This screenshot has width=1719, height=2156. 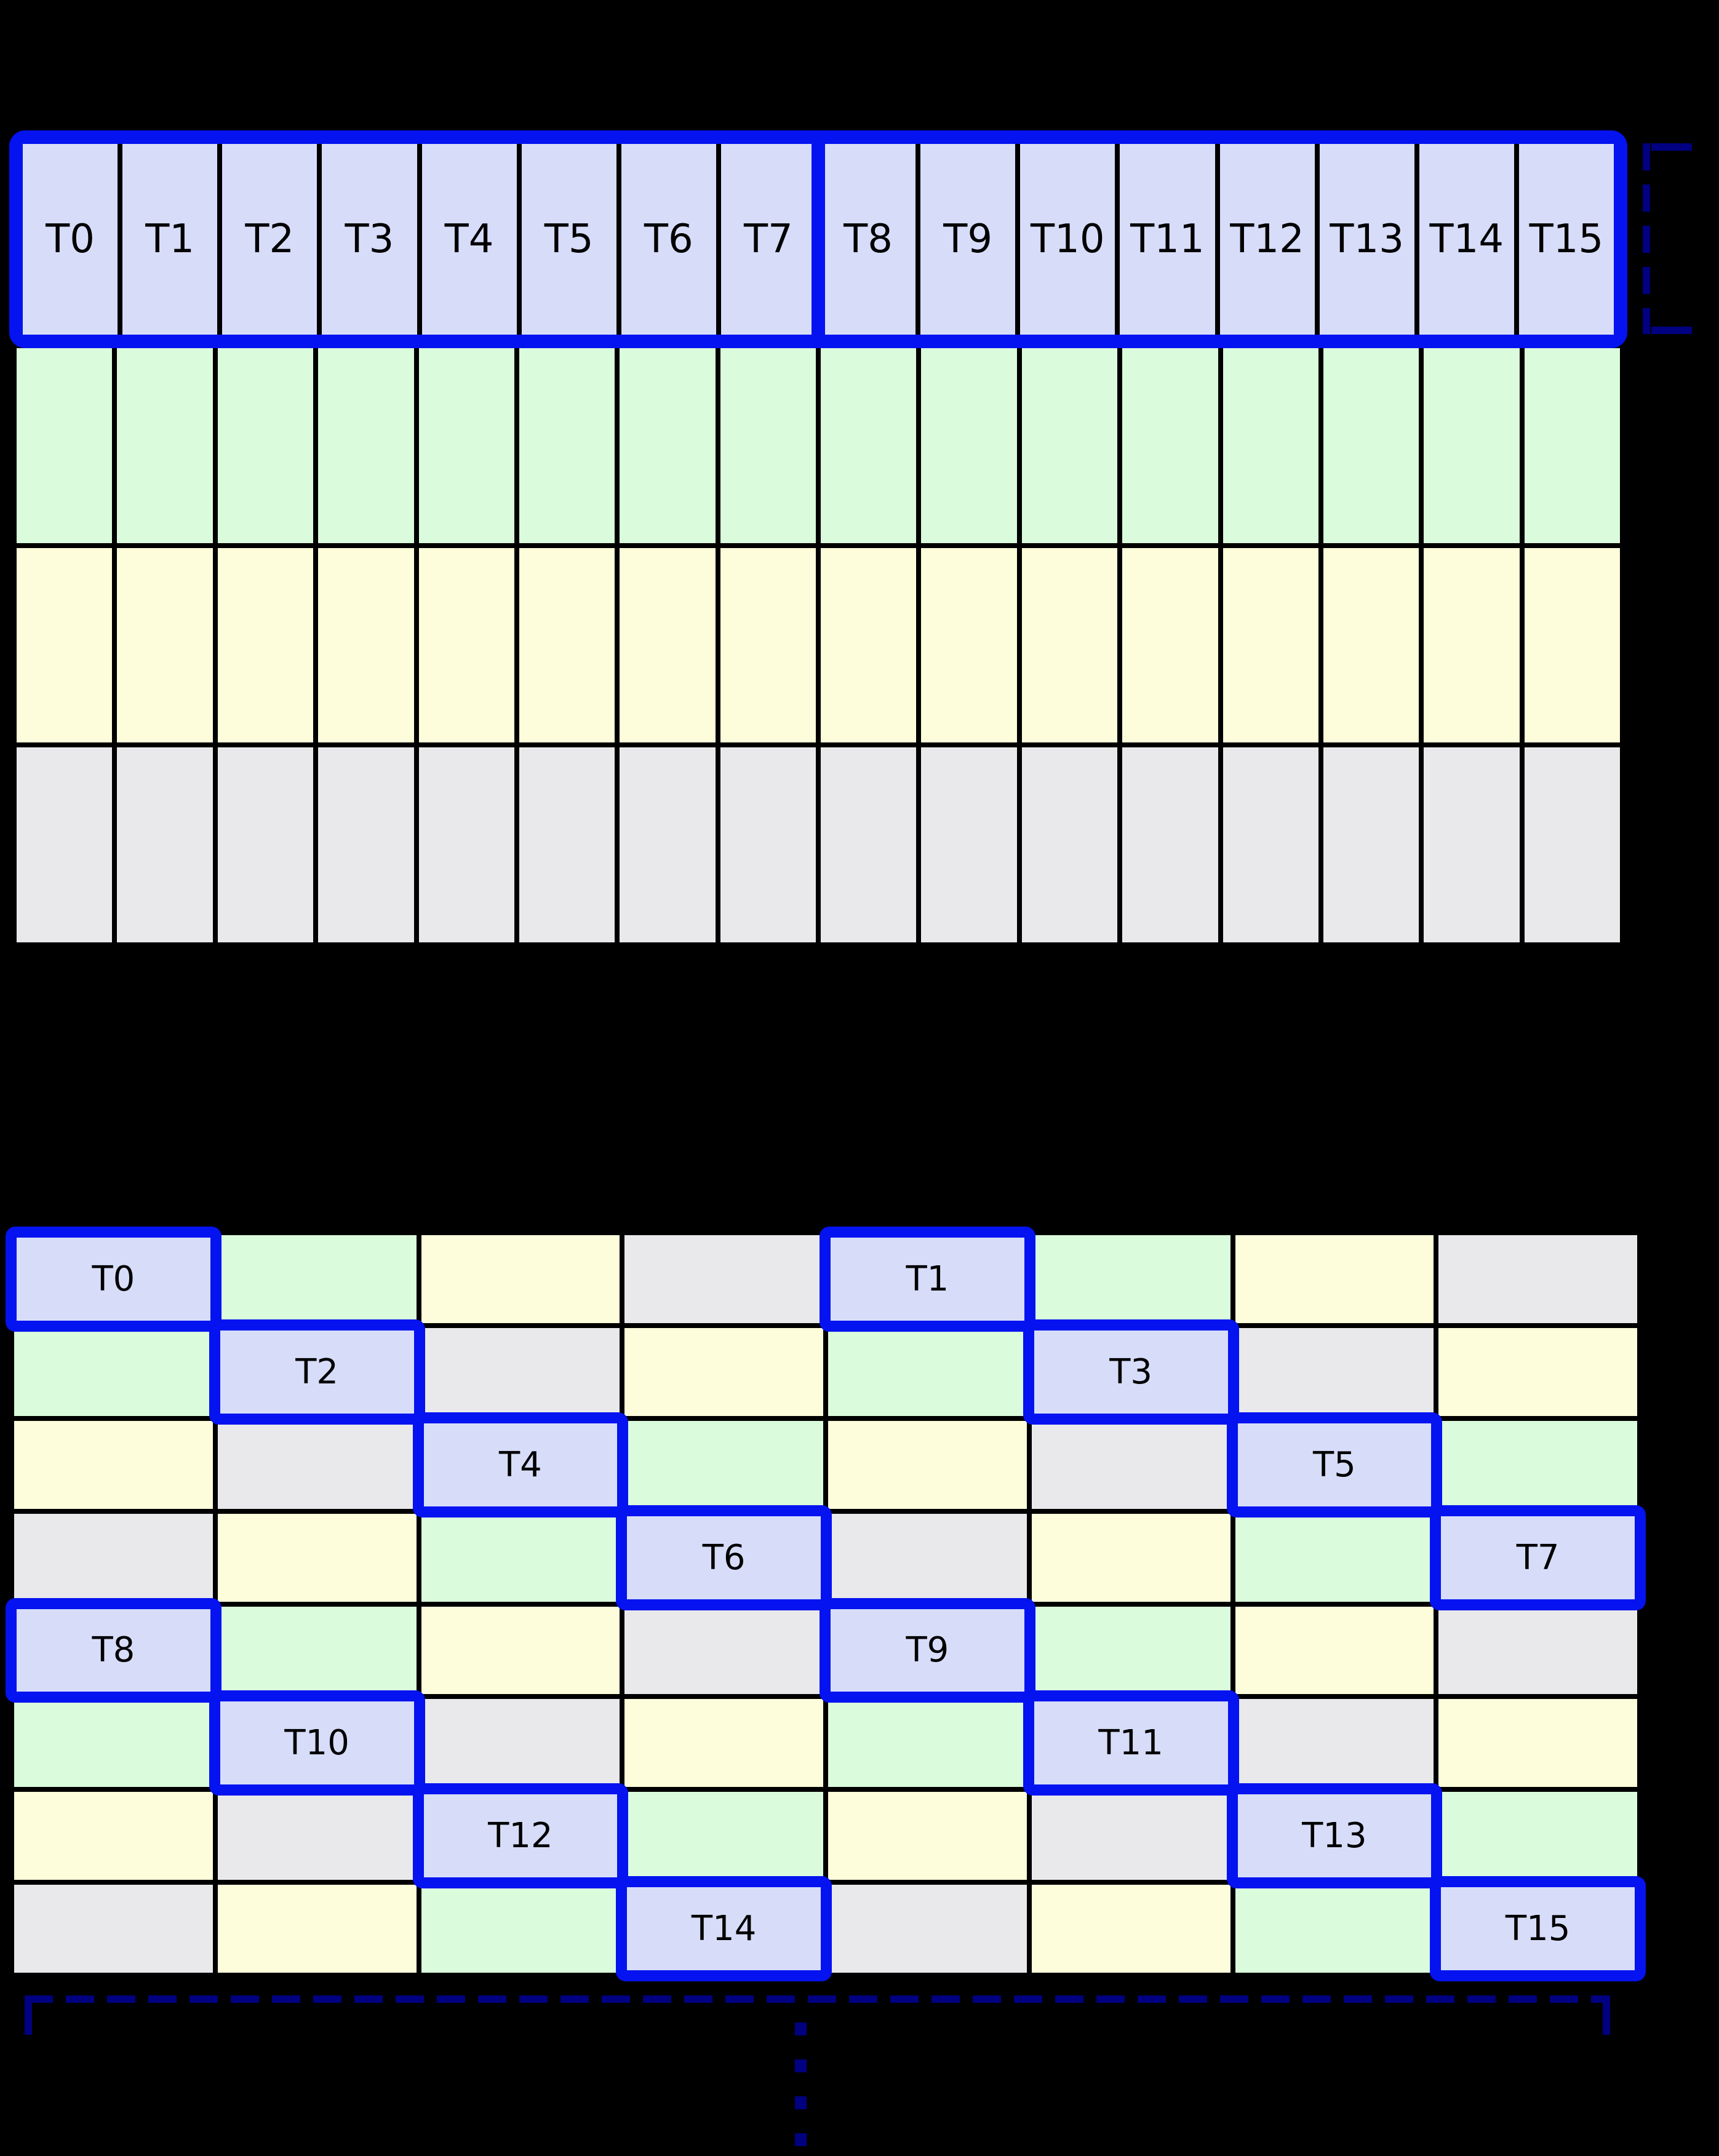 I want to click on thread-cell: T6, so click(x=669, y=239).